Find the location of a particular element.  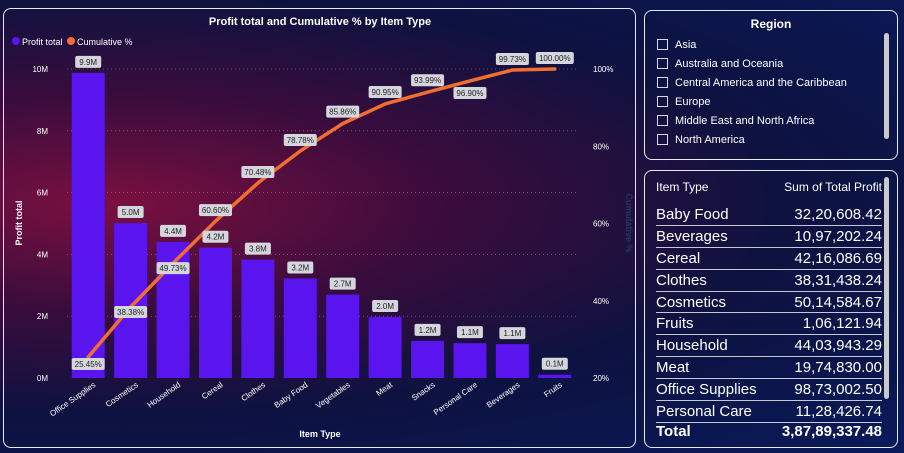

bar-personal-care is located at coordinates (470, 360).